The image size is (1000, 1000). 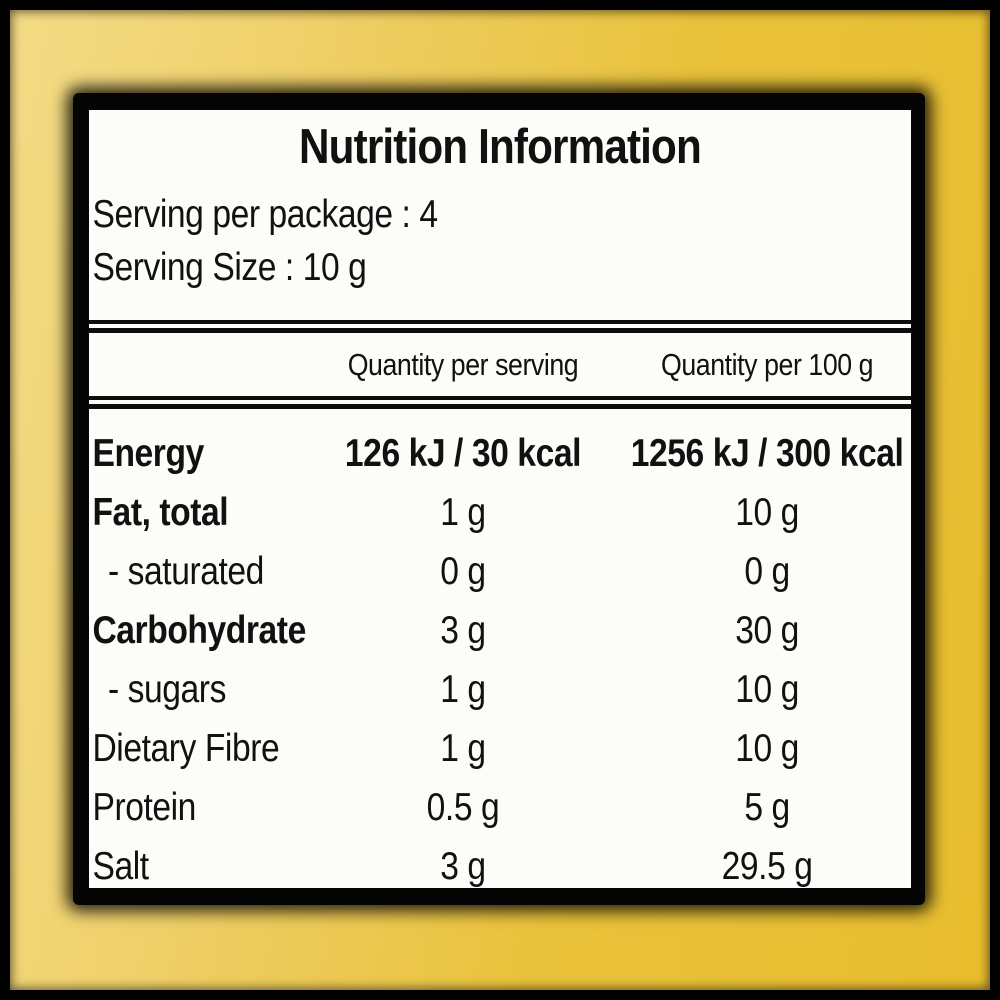 I want to click on table-row: Protein 0.5 g 5 g, so click(x=500, y=807).